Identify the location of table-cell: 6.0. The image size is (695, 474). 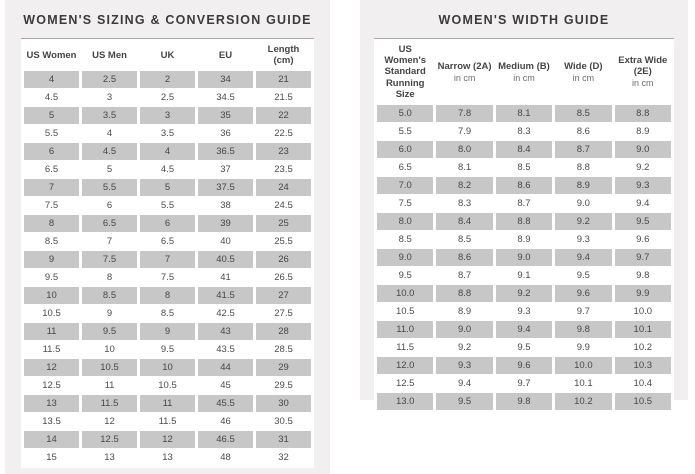
(405, 150).